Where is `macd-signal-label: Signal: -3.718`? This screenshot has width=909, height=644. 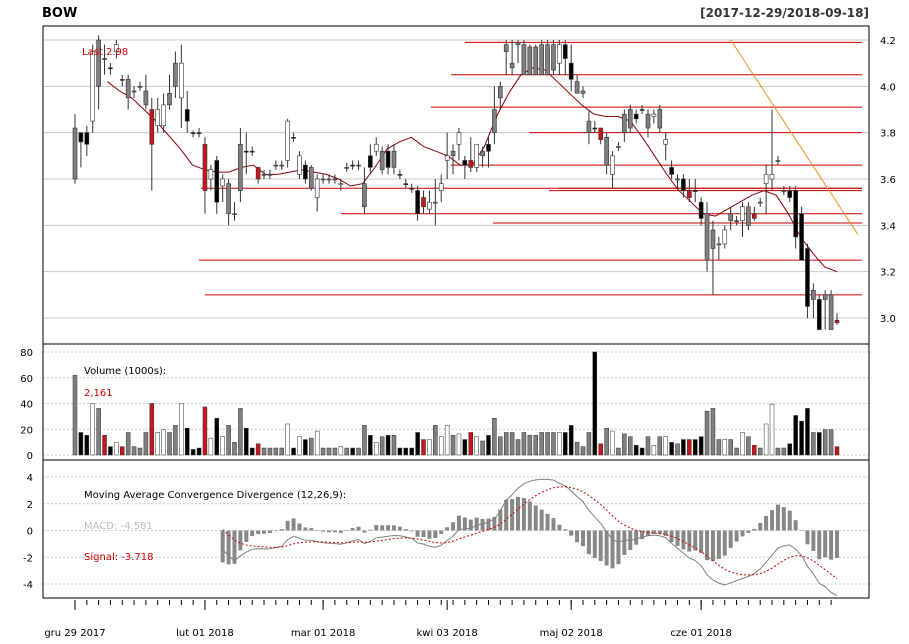 macd-signal-label: Signal: -3.718 is located at coordinates (119, 557).